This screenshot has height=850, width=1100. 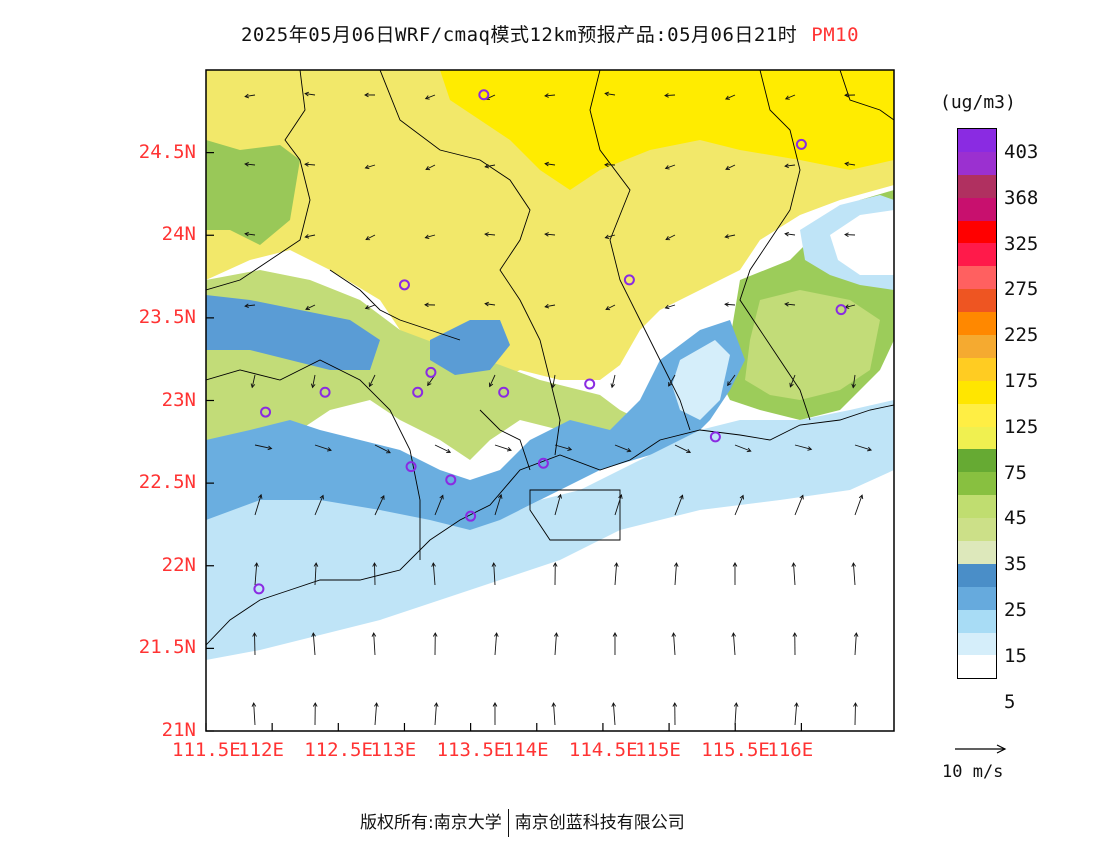 I want to click on x-tick-label: 112.5E, so click(x=338, y=750).